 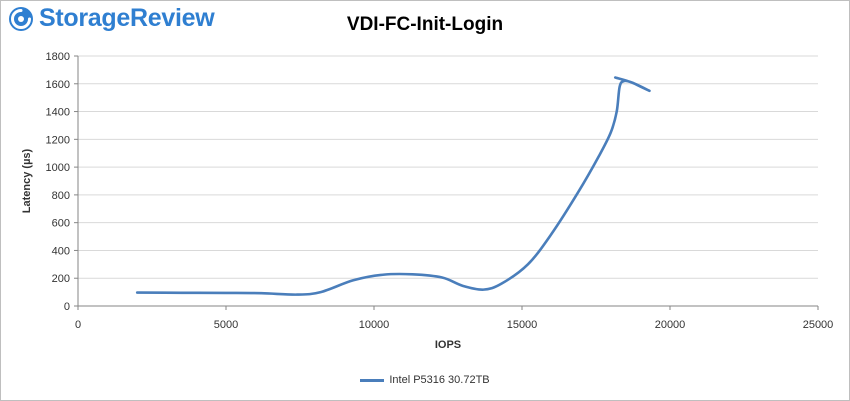 I want to click on y-tick-label: 0, so click(x=67, y=307).